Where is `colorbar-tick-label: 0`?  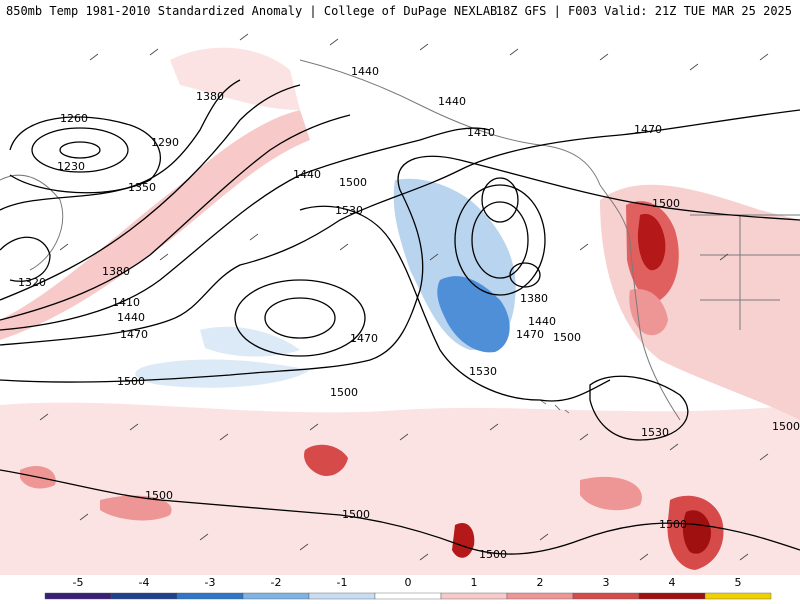
colorbar-tick-label: 0 is located at coordinates (408, 582).